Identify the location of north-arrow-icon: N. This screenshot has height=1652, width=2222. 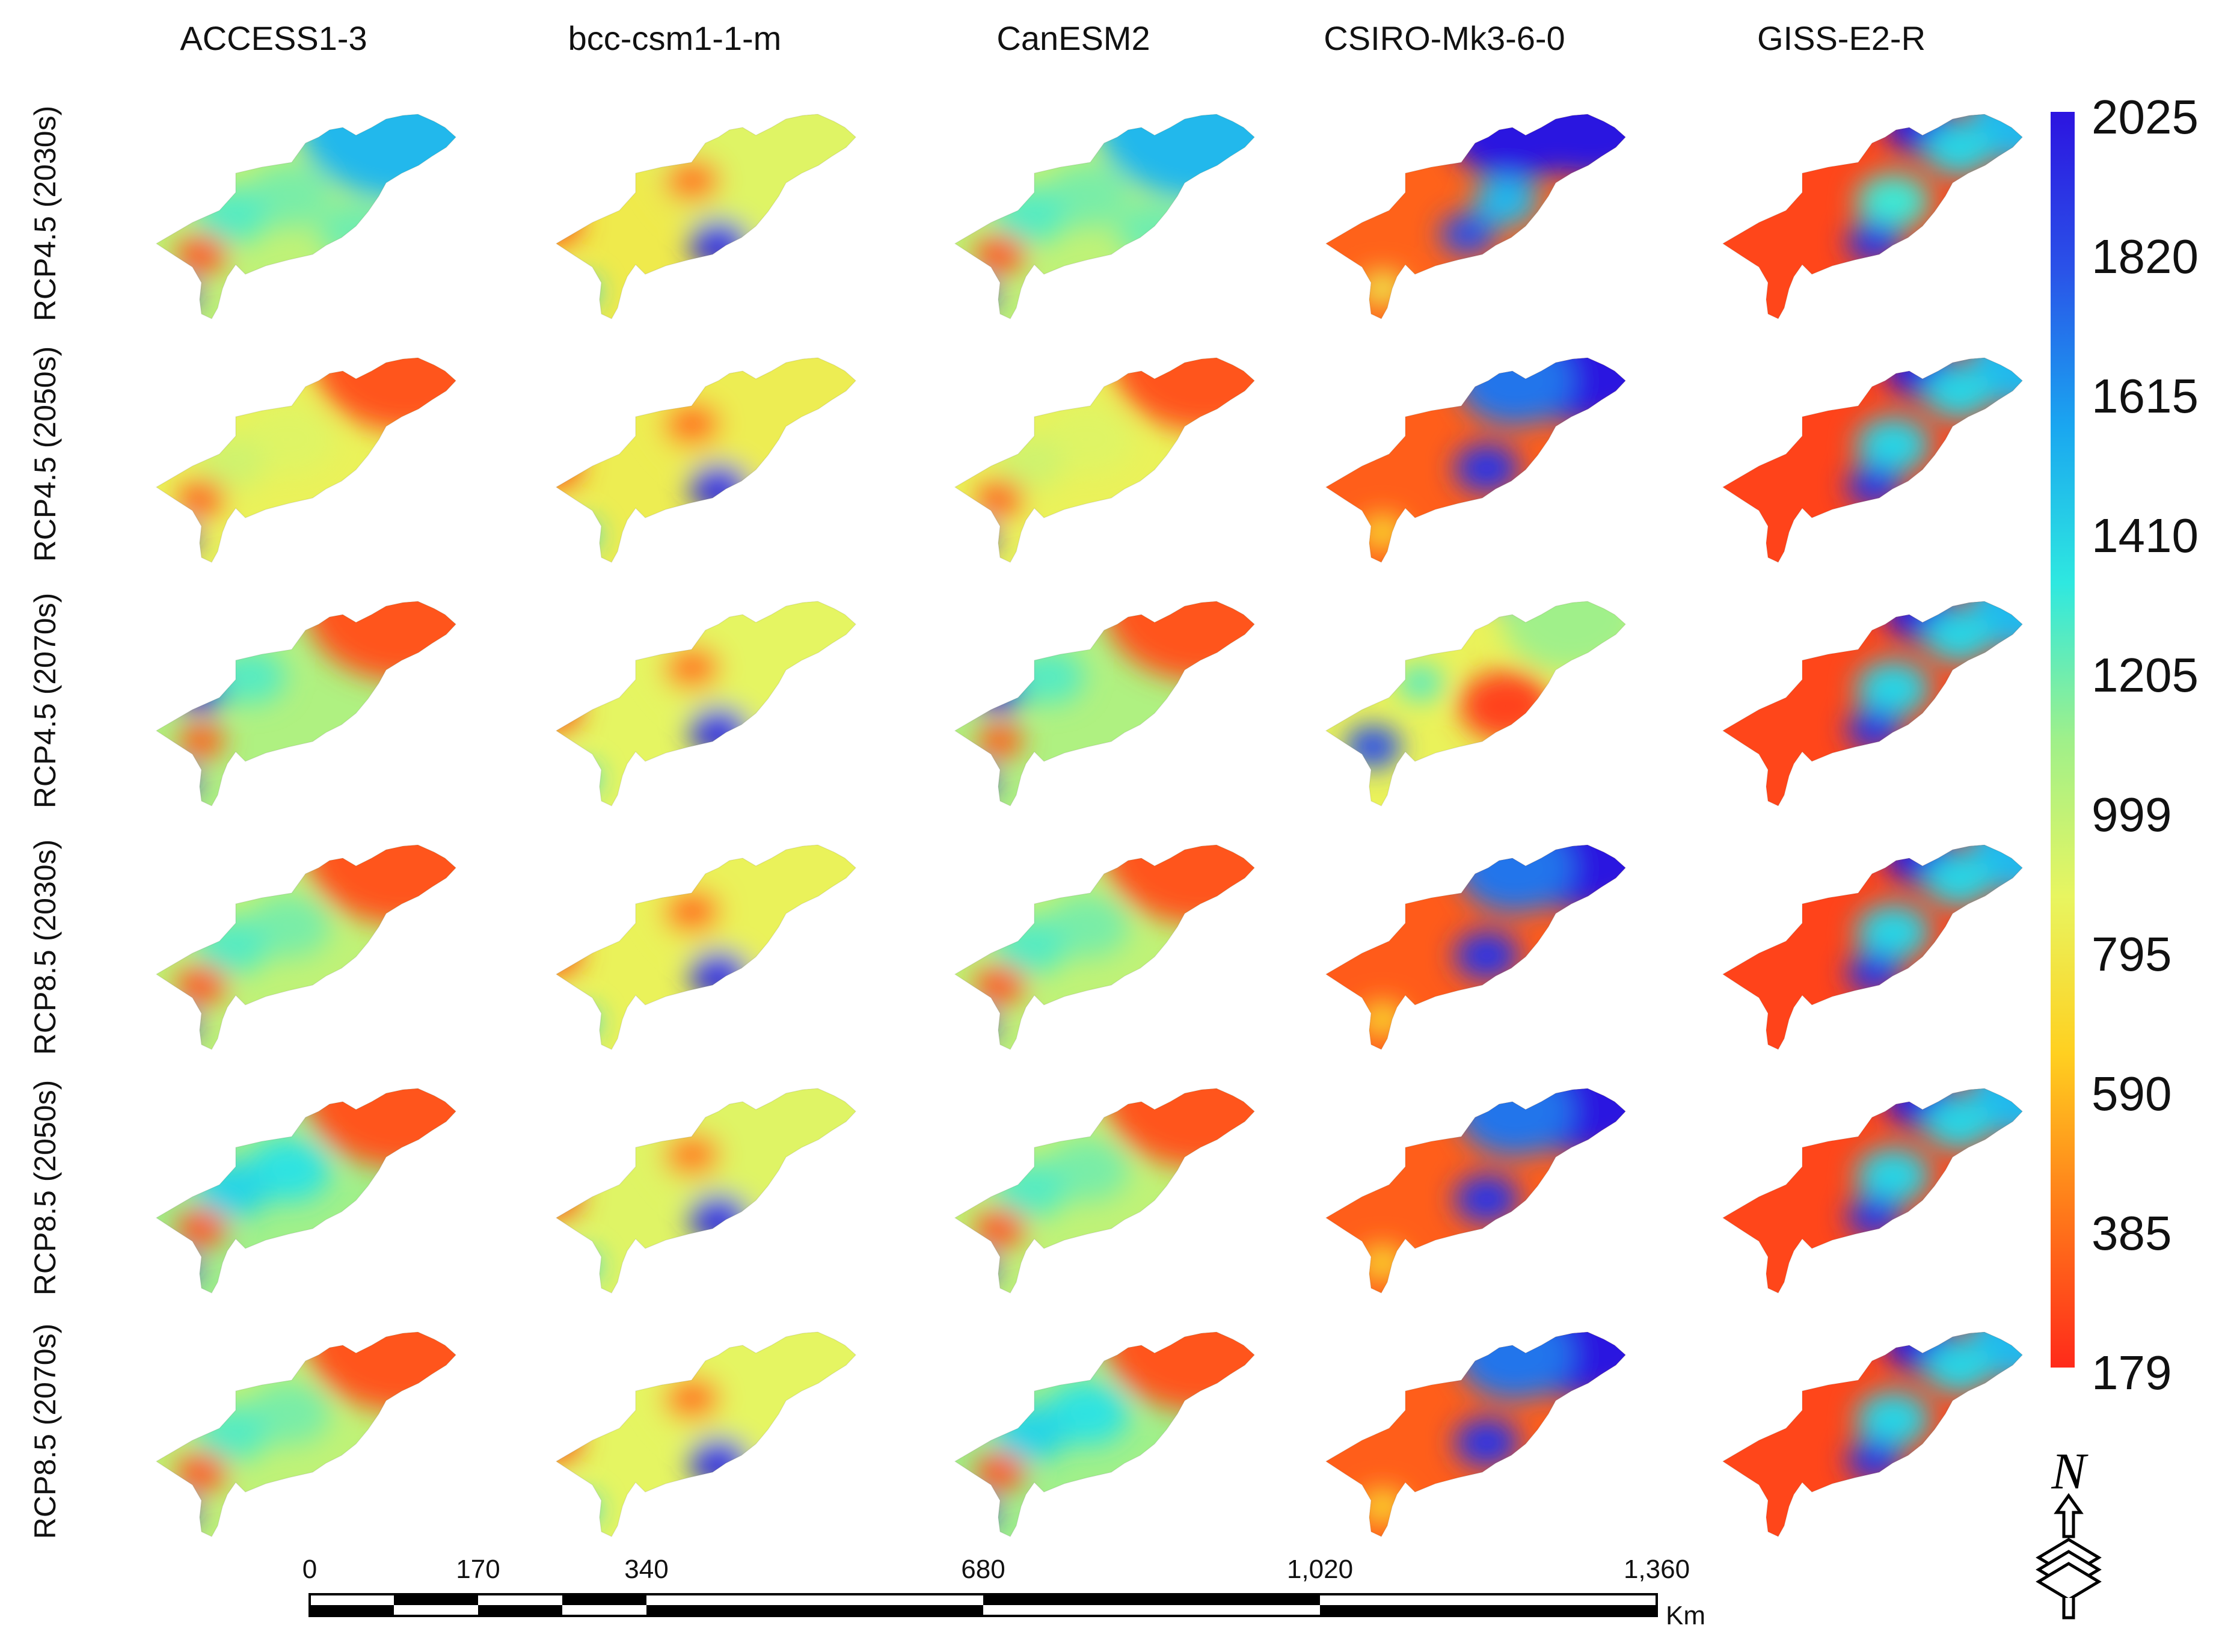
(2069, 1531).